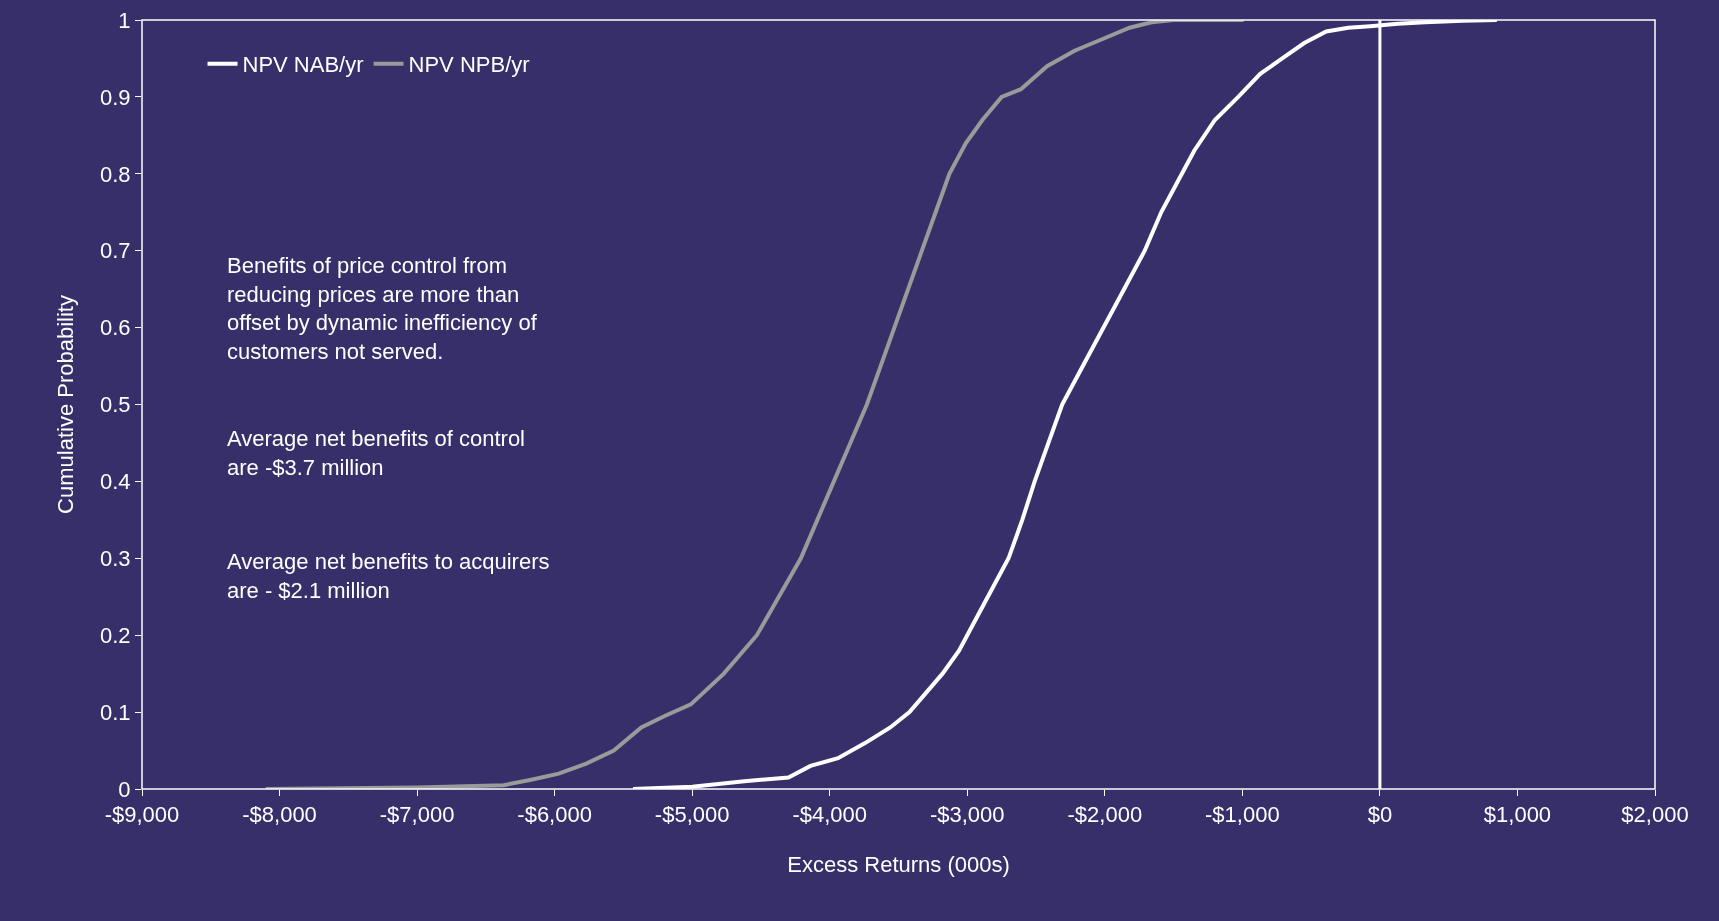 This screenshot has width=1719, height=921. I want to click on x-tick-label: -$5,000, so click(692, 815).